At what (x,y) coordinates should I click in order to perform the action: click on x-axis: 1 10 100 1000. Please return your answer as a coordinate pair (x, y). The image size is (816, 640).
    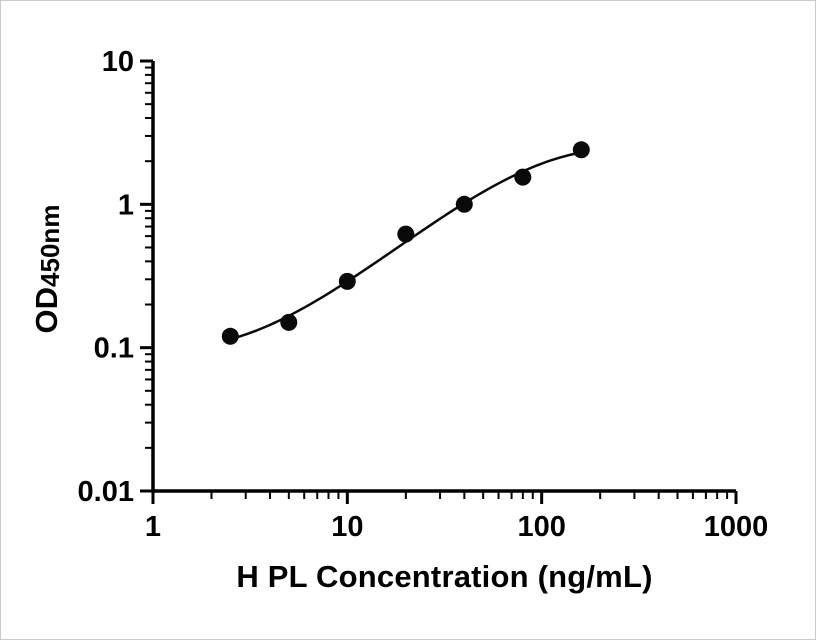
    Looking at the image, I should click on (457, 516).